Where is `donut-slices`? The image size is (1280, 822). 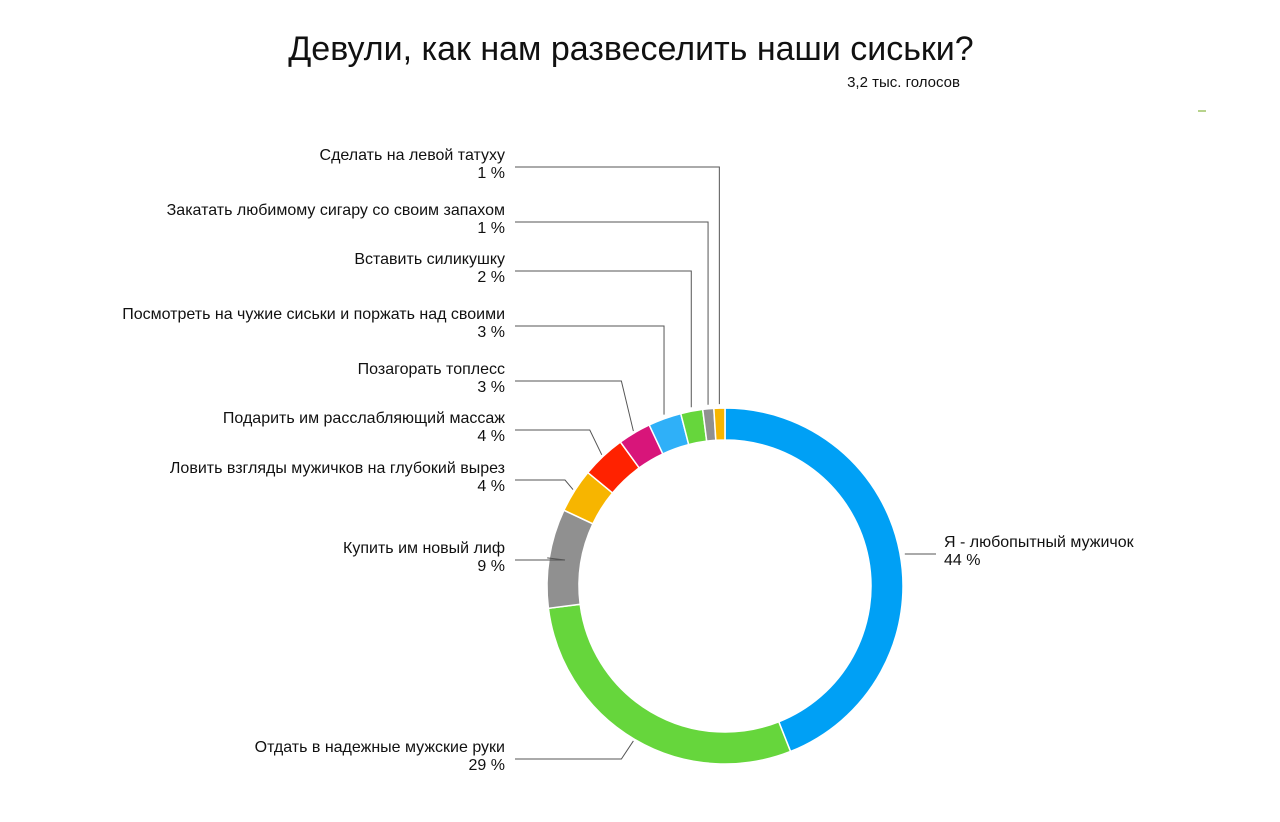
donut-slices is located at coordinates (725, 586).